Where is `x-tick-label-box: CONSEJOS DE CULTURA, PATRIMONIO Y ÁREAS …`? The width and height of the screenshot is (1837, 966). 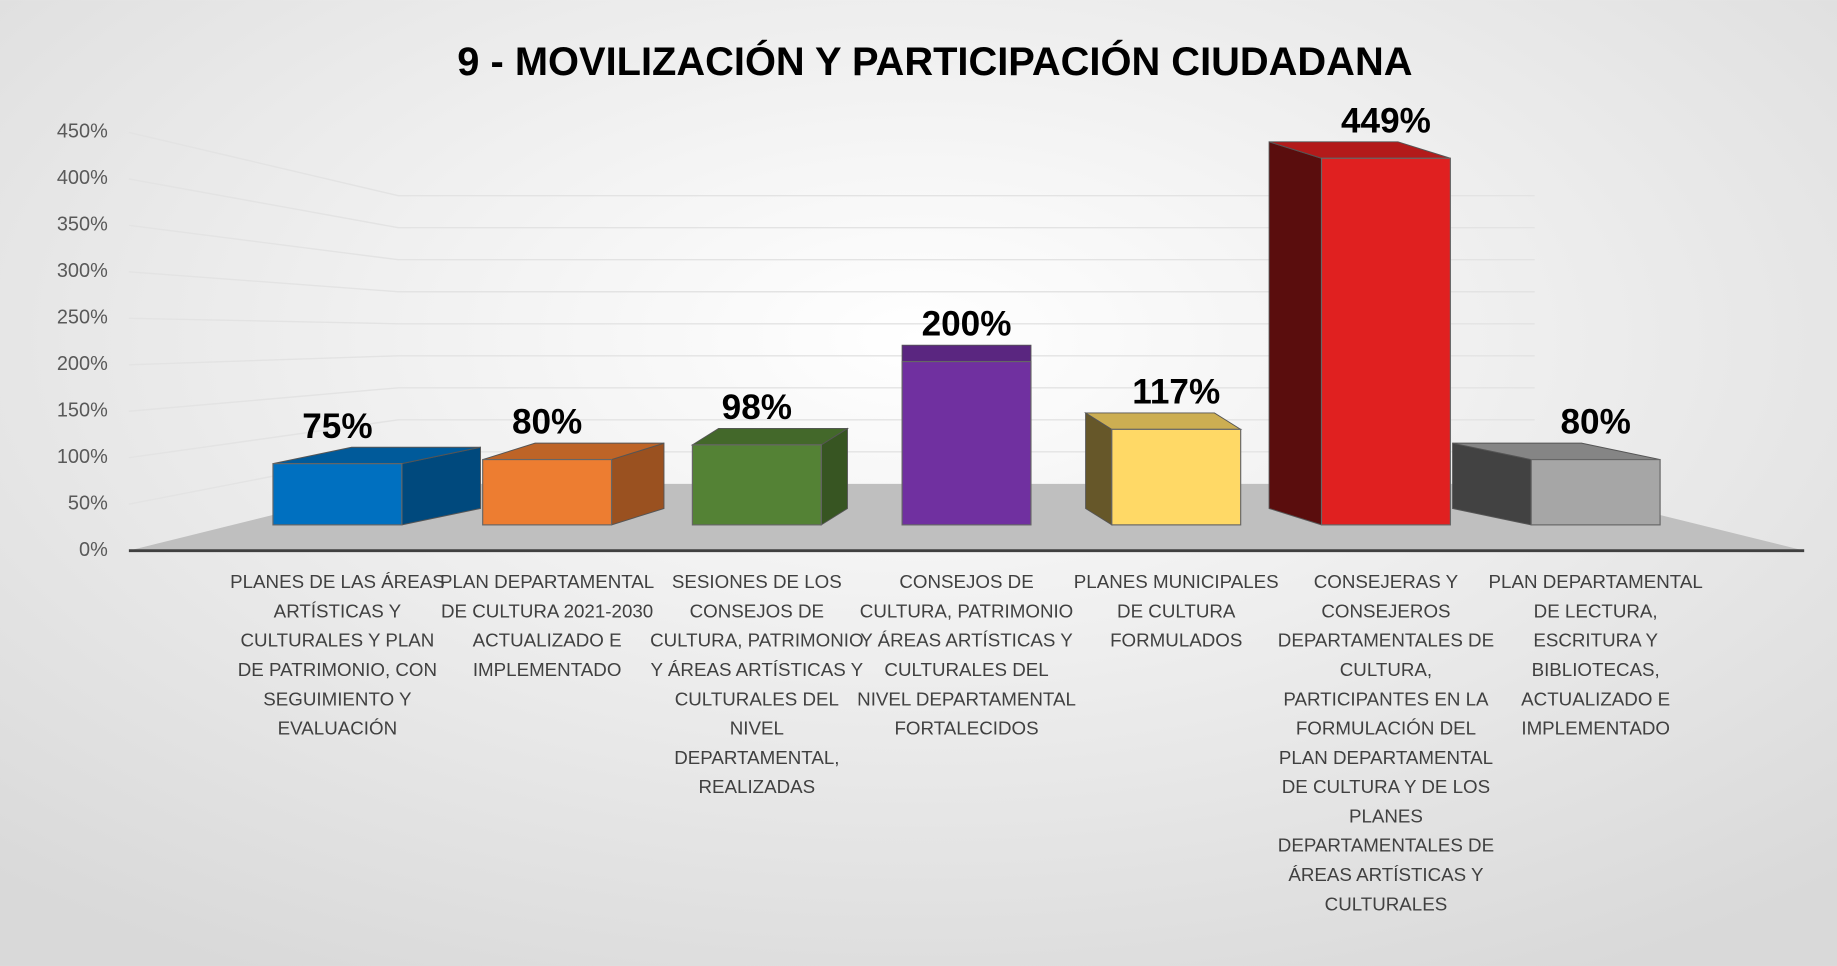
x-tick-label-box: CONSEJOS DE CULTURA, PATRIMONIO Y ÁREAS … is located at coordinates (966, 656).